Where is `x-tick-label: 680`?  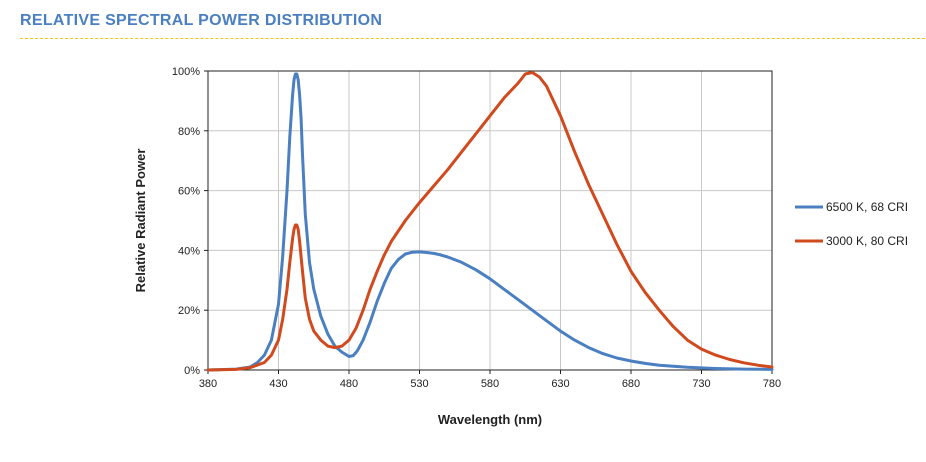
x-tick-label: 680 is located at coordinates (631, 384).